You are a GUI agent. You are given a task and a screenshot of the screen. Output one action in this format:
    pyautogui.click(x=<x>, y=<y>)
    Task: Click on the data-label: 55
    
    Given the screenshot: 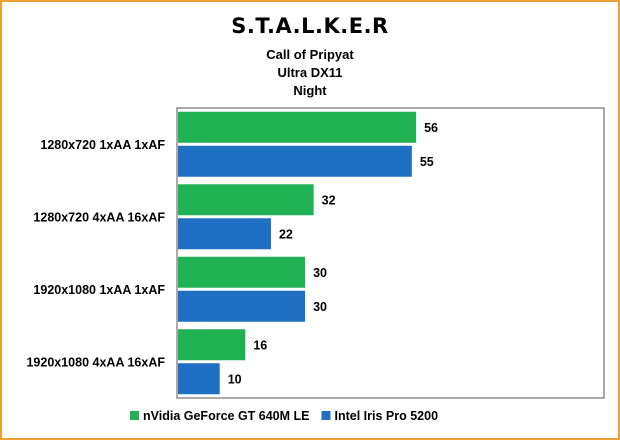 What is the action you would take?
    pyautogui.click(x=427, y=162)
    